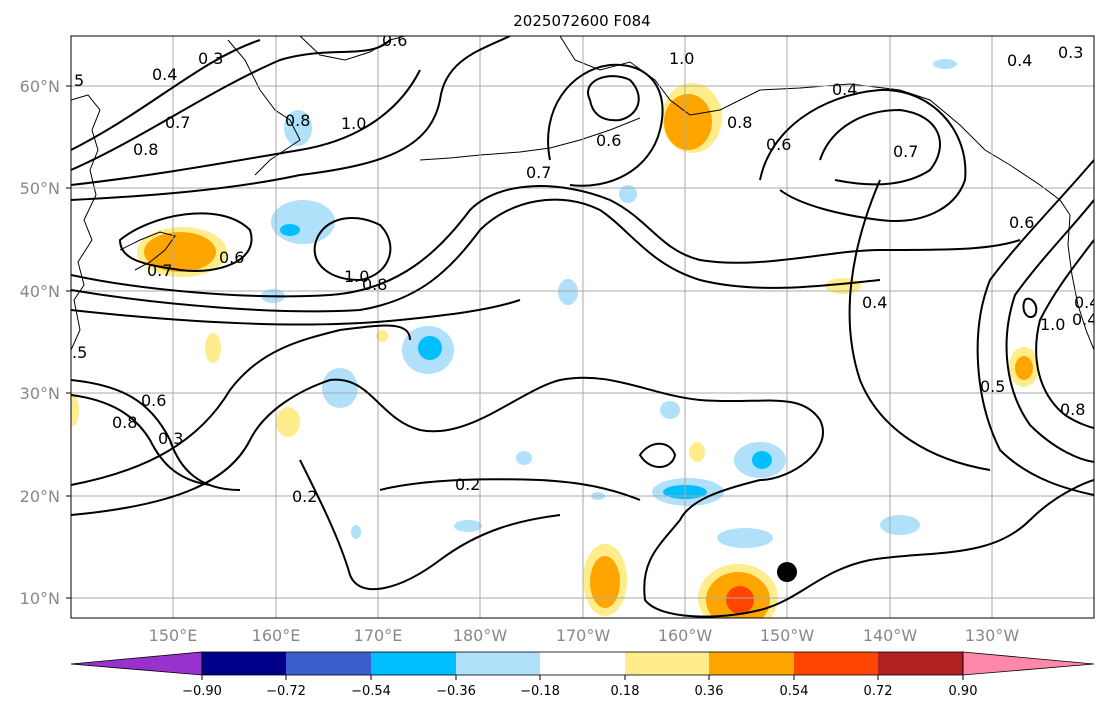 The width and height of the screenshot is (1105, 712). I want to click on coastline-north-america, so click(1080, 282).